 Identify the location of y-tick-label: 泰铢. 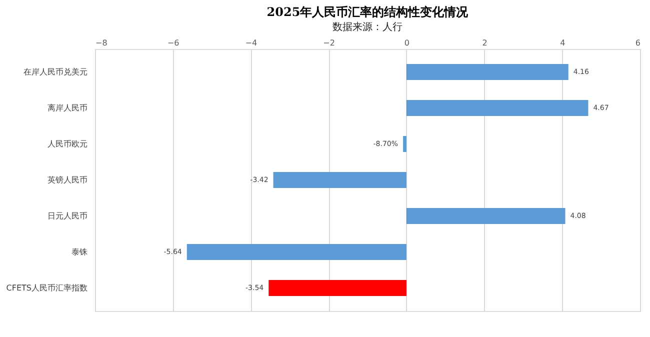
(80, 252).